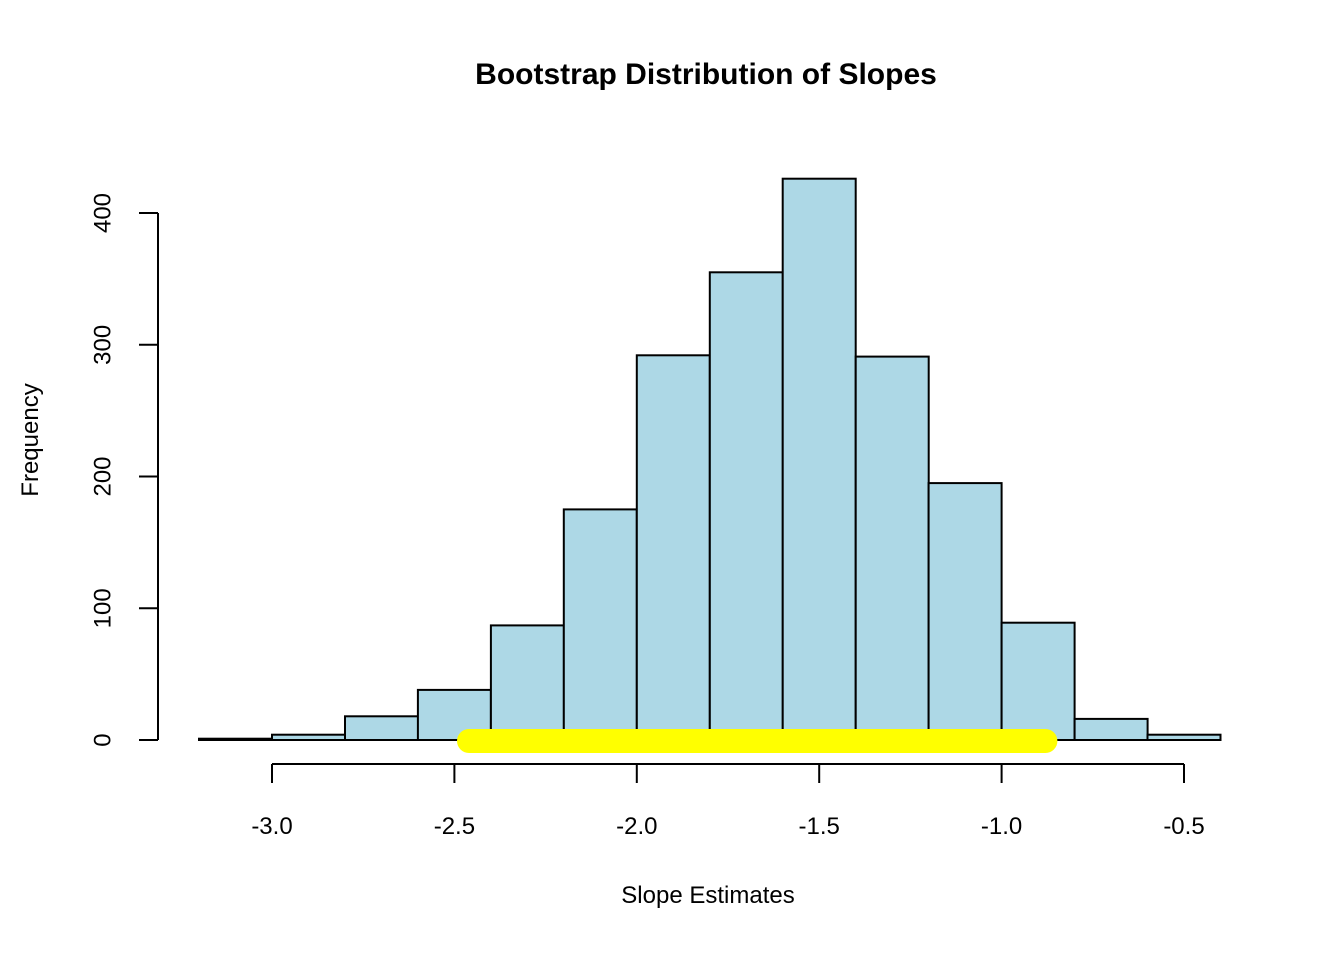  I want to click on y-tick-label: 300, so click(103, 345).